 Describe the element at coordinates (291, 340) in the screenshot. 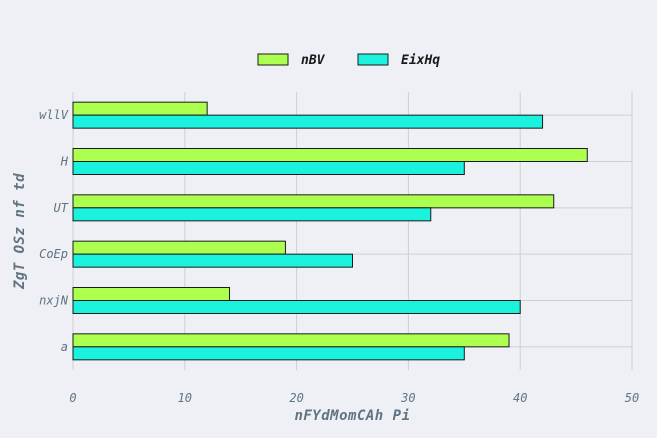

I see `bar-nBV-a` at that location.